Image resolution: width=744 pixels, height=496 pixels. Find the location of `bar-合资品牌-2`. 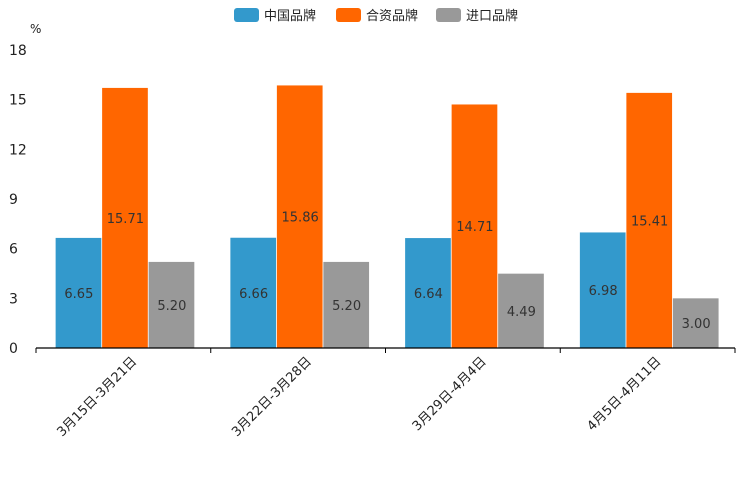

bar-合资品牌-2 is located at coordinates (299, 216).